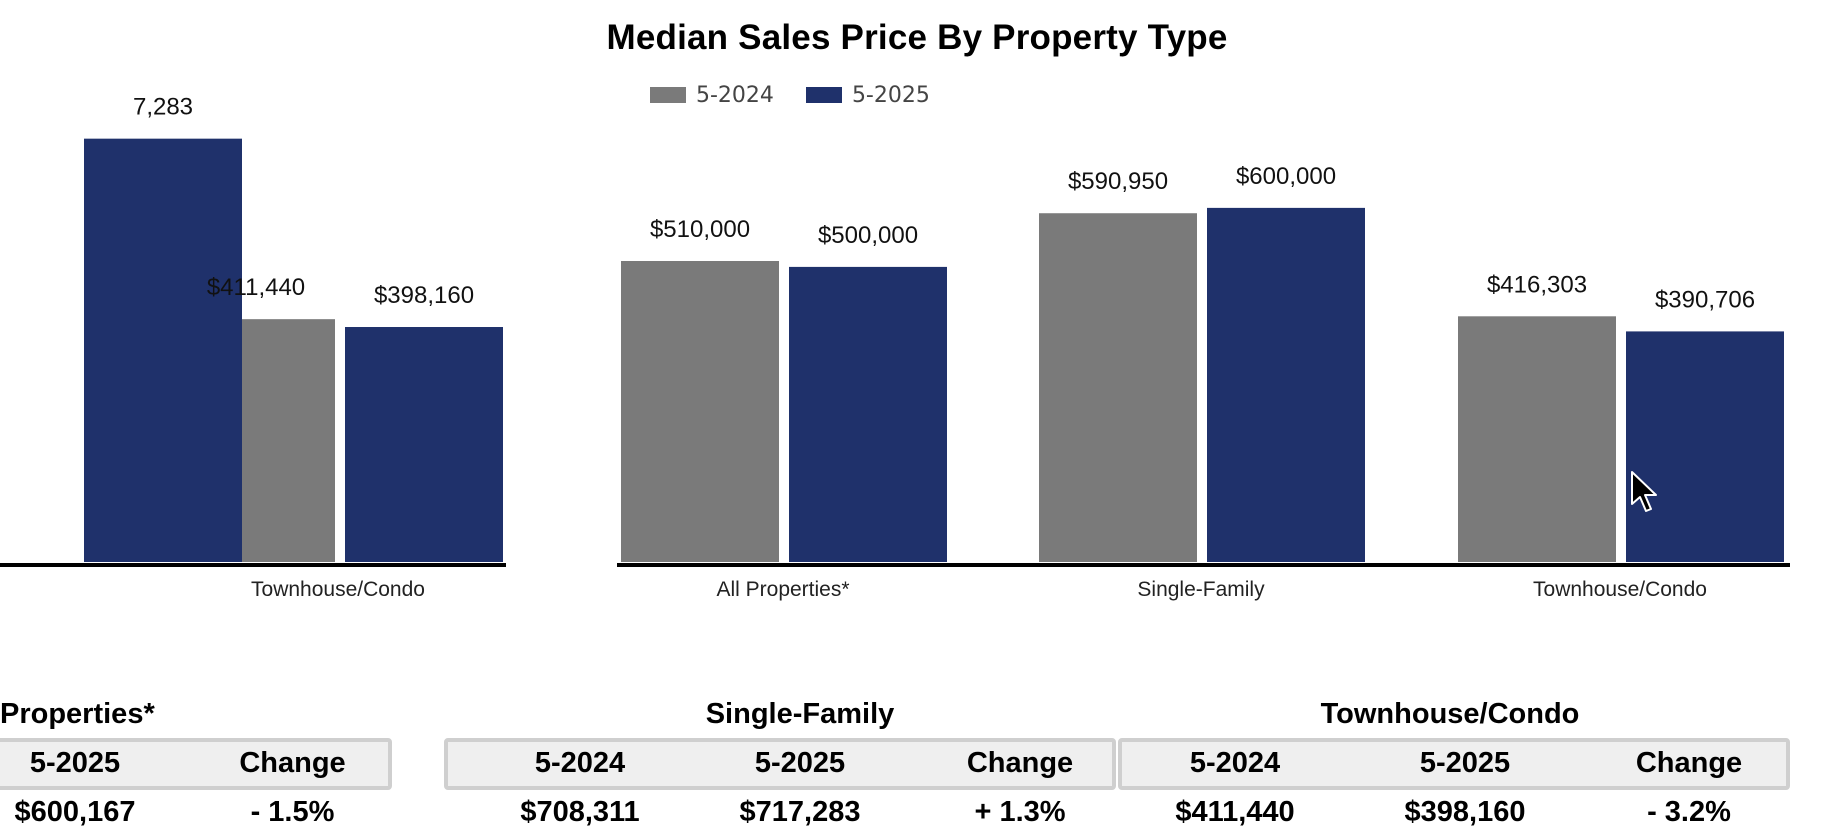 The image size is (1834, 829). What do you see at coordinates (163, 107) in the screenshot?
I see `bar-value-label: 7,283` at bounding box center [163, 107].